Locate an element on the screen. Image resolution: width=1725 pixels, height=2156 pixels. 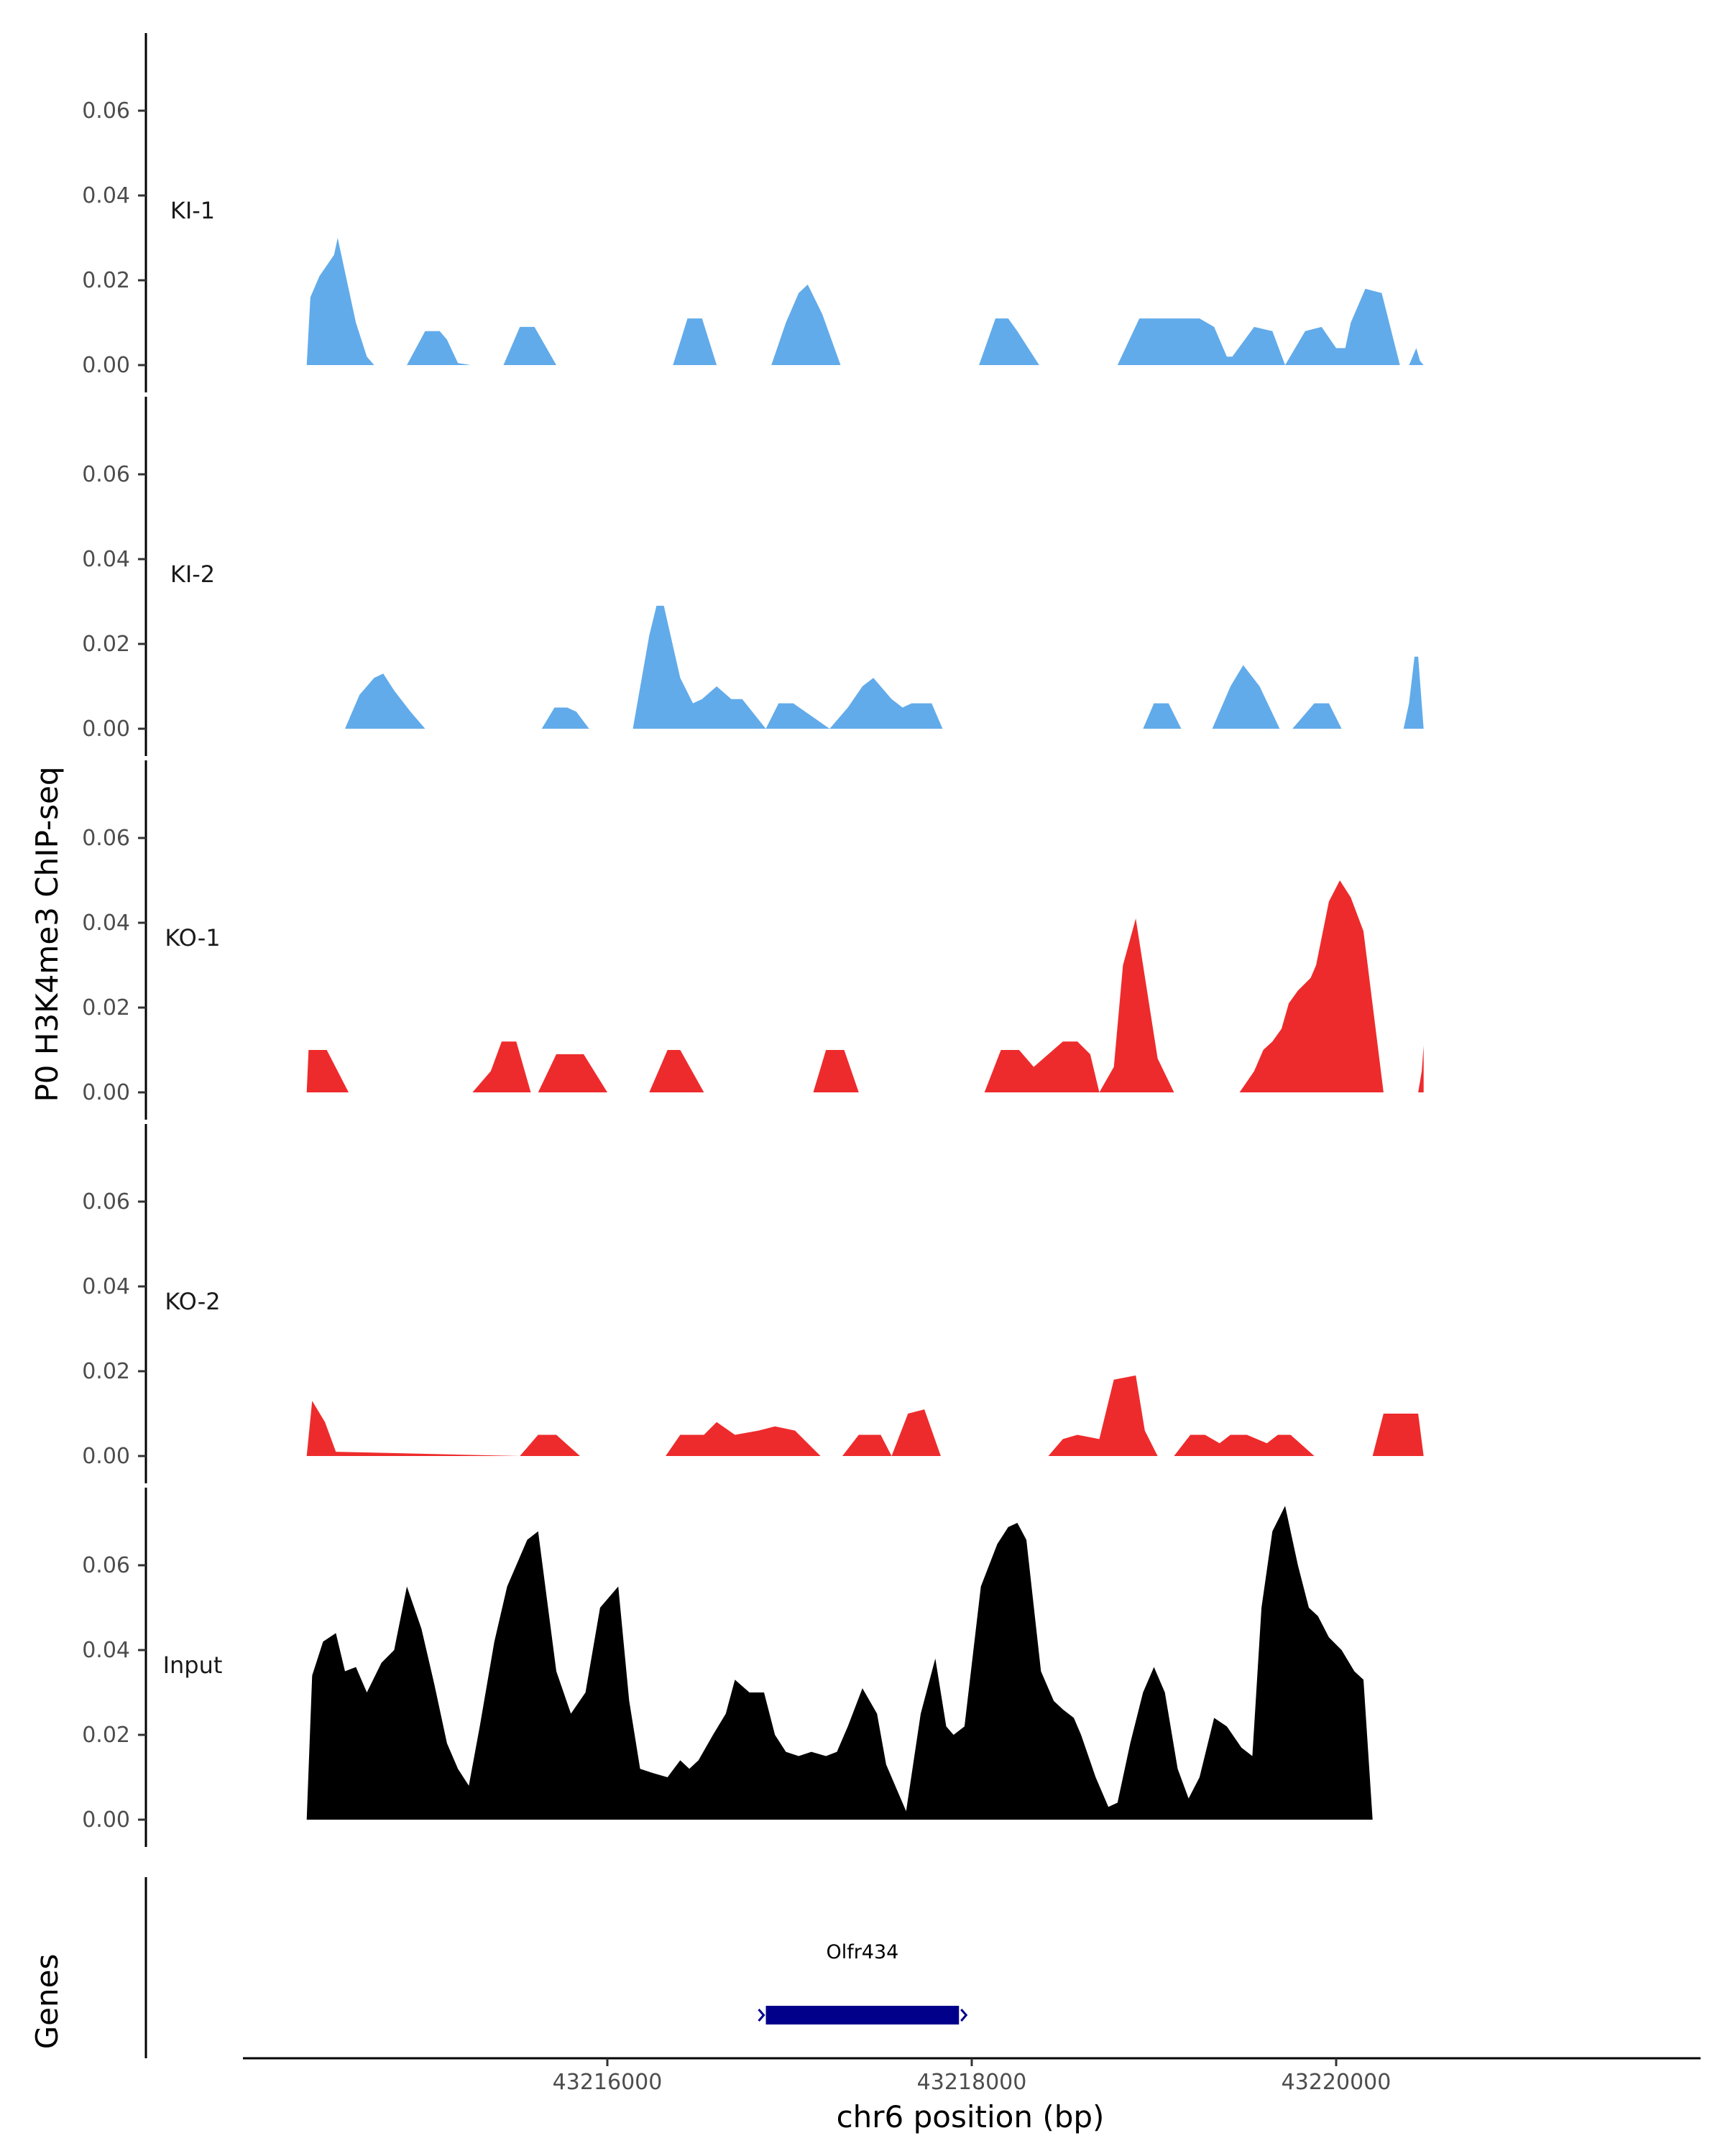
x-axis: 43216000 43218000 43220000 is located at coordinates (972, 2076).